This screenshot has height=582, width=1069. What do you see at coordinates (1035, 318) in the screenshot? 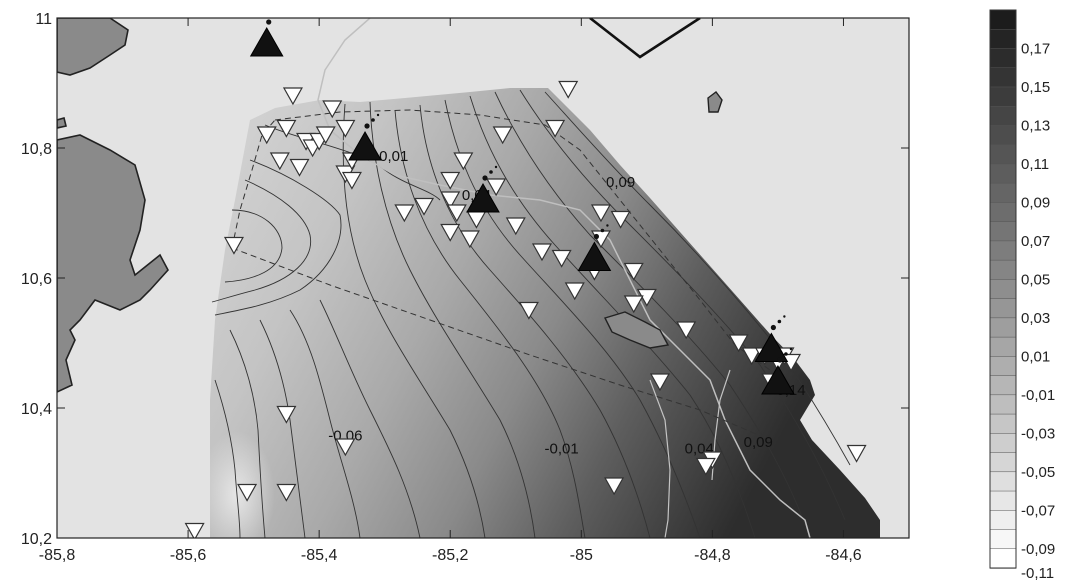
I see `colorbar-label: 0,03` at bounding box center [1035, 318].